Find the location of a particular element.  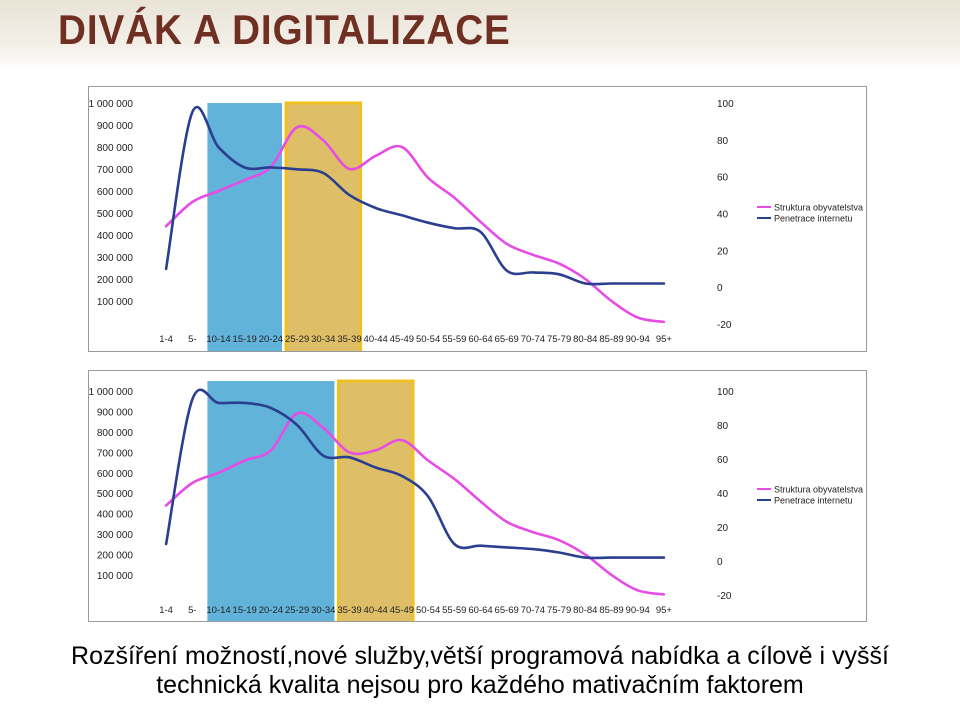

top-left-tick-label: 1 000 000 is located at coordinates (111, 104).